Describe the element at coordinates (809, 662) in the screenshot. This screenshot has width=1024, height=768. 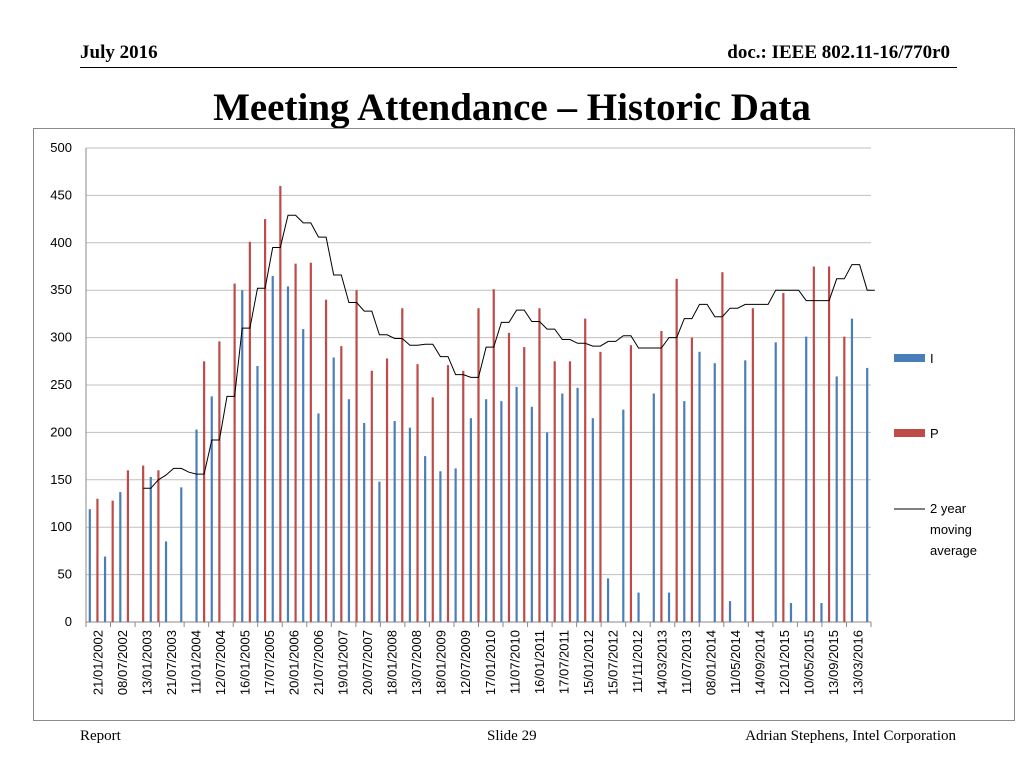
I see `x-tick-label: 10/05/2015` at that location.